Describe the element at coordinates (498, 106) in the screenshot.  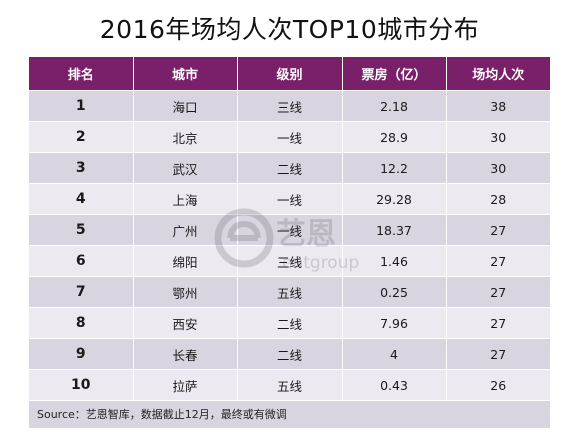
I see `avg-attendance-cell: 38` at that location.